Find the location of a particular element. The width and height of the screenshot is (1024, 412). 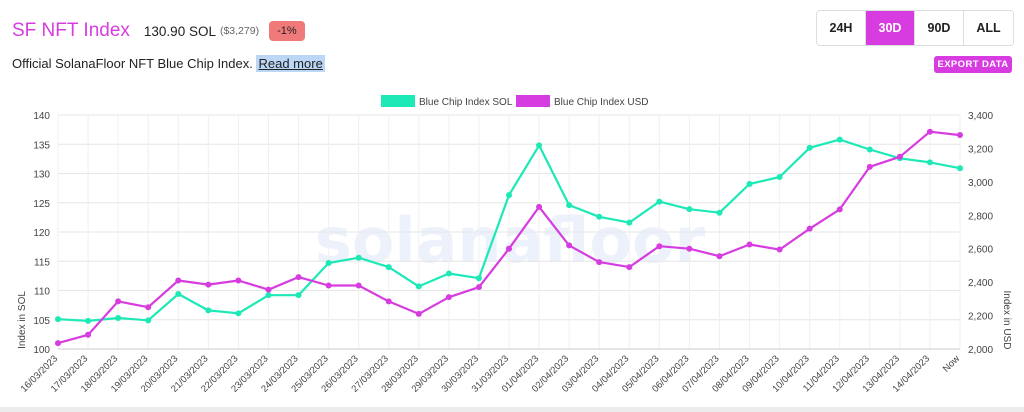

read-more-link: Read more is located at coordinates (290, 63).